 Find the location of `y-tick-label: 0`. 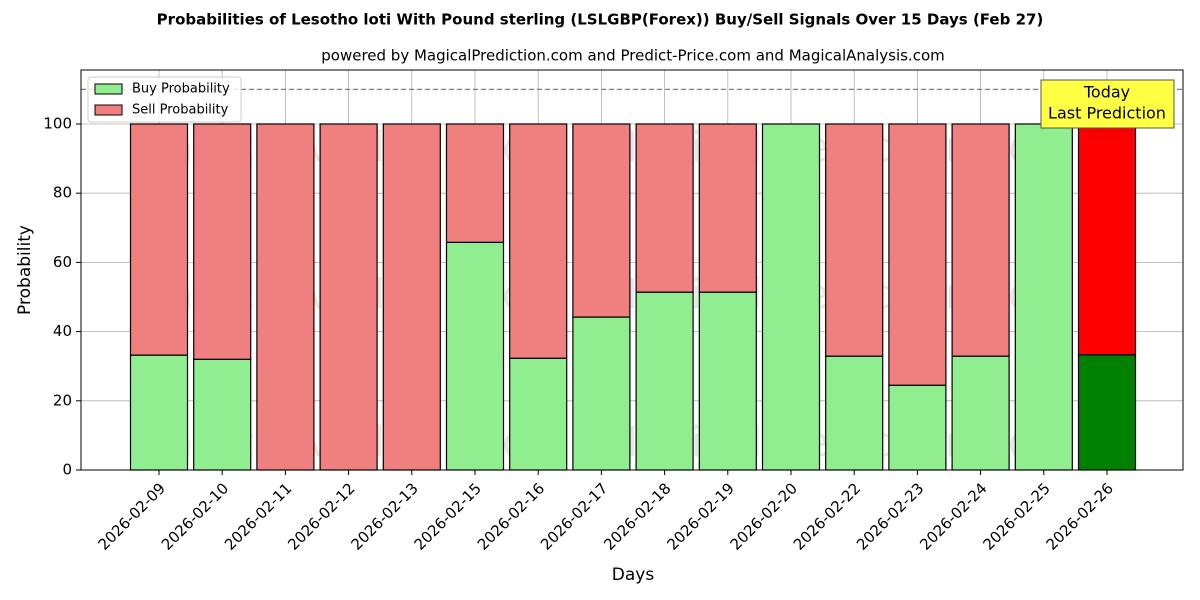

y-tick-label: 0 is located at coordinates (67, 470).